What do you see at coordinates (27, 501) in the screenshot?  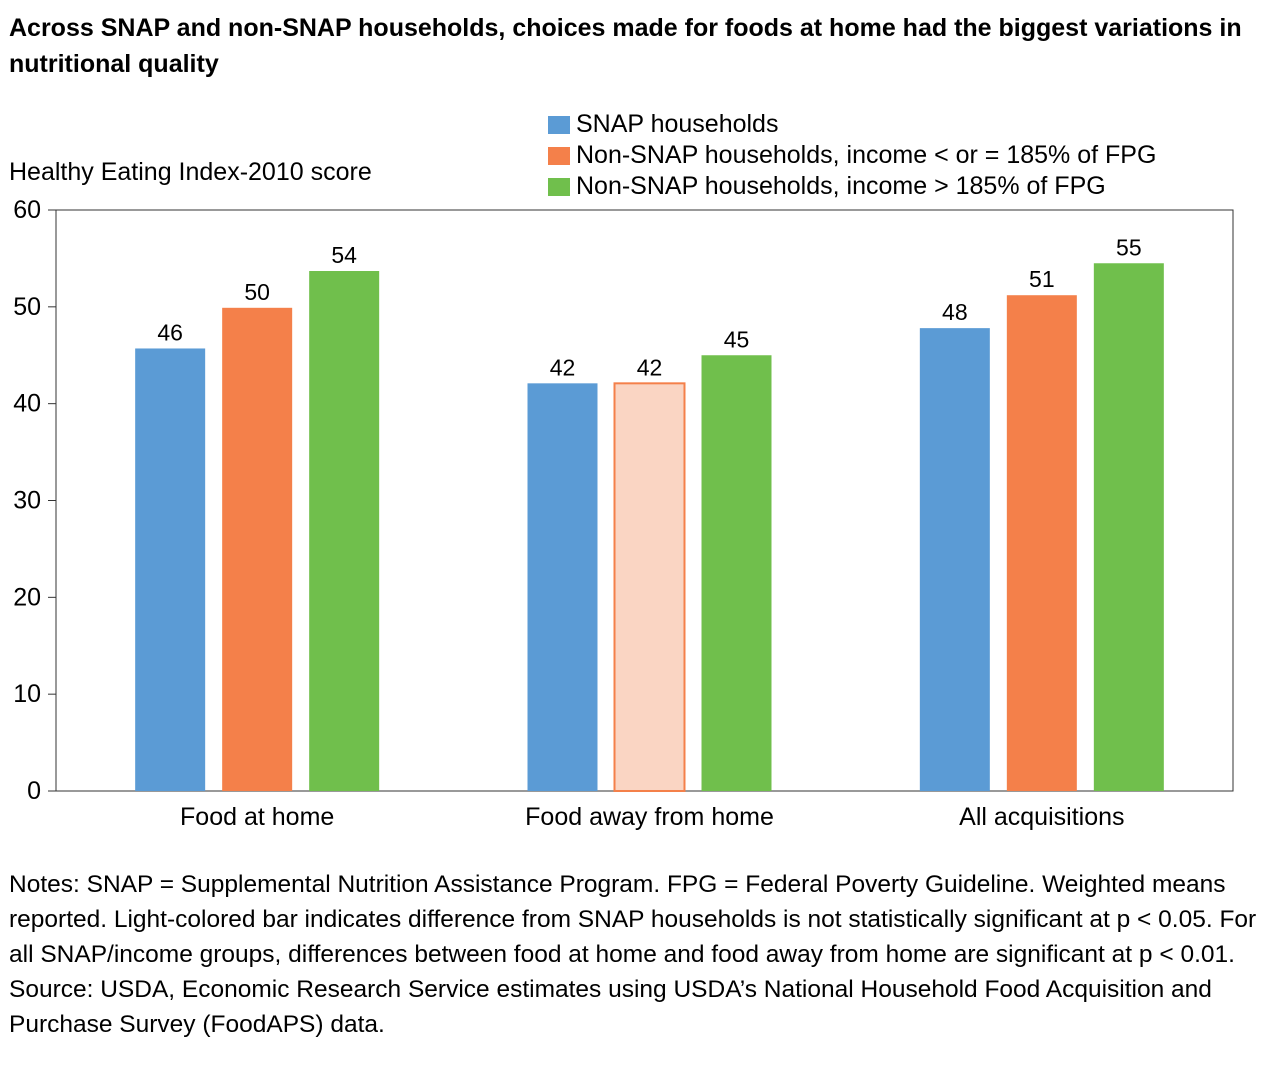 I see `y-tick-label: 30` at bounding box center [27, 501].